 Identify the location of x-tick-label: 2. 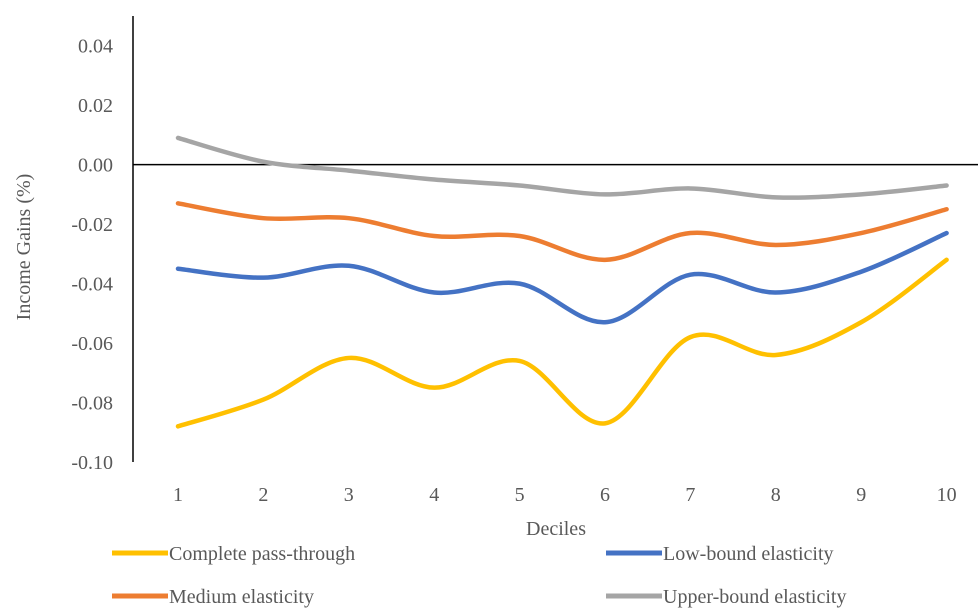
(263, 495).